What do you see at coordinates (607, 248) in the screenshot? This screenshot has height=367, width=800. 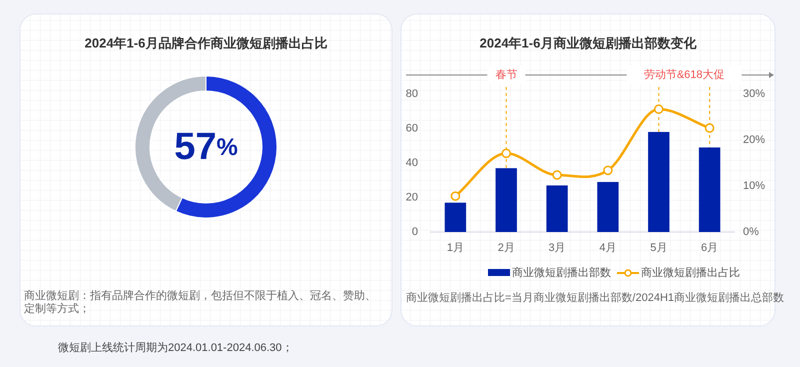 I see `x-tick-label: 4月` at bounding box center [607, 248].